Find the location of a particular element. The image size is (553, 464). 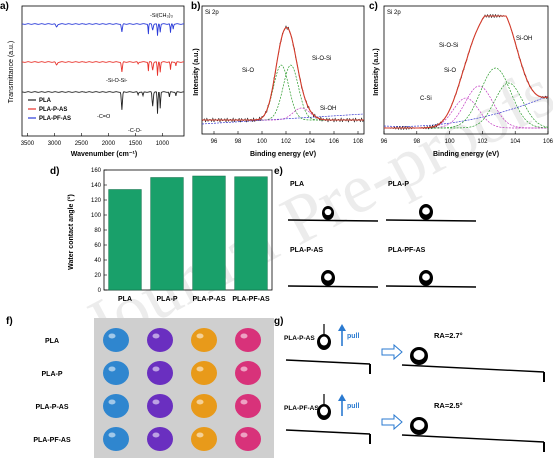

ftir-line-pla is located at coordinates (103, 102).